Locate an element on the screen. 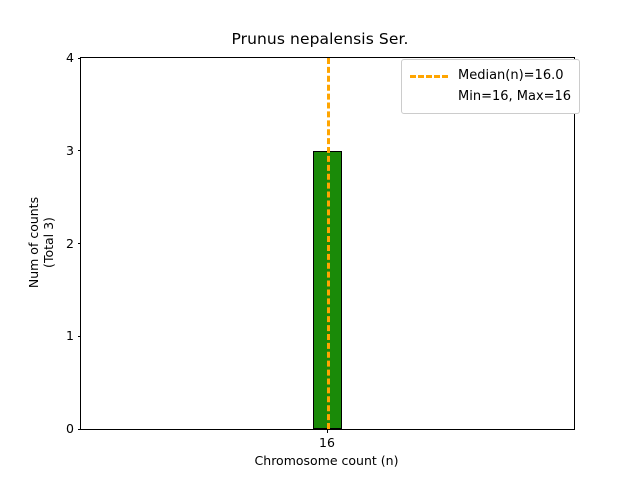  median-line is located at coordinates (328, 243).